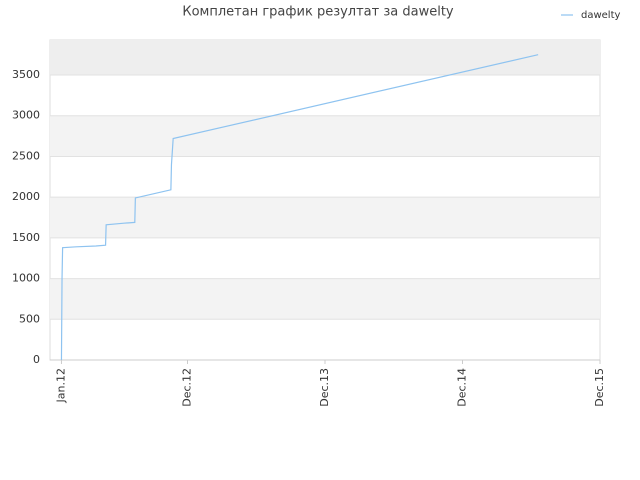  I want to click on y-tick-label: 3500, so click(26, 74).